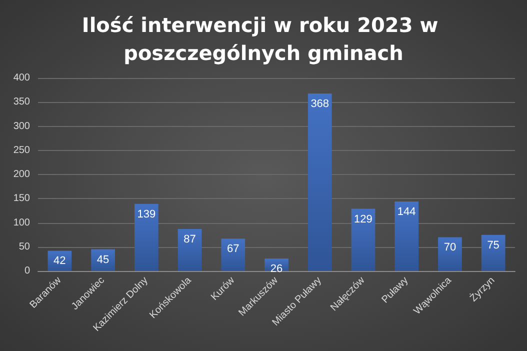 The image size is (527, 351). What do you see at coordinates (21, 126) in the screenshot?
I see `y-tick-label: 300` at bounding box center [21, 126].